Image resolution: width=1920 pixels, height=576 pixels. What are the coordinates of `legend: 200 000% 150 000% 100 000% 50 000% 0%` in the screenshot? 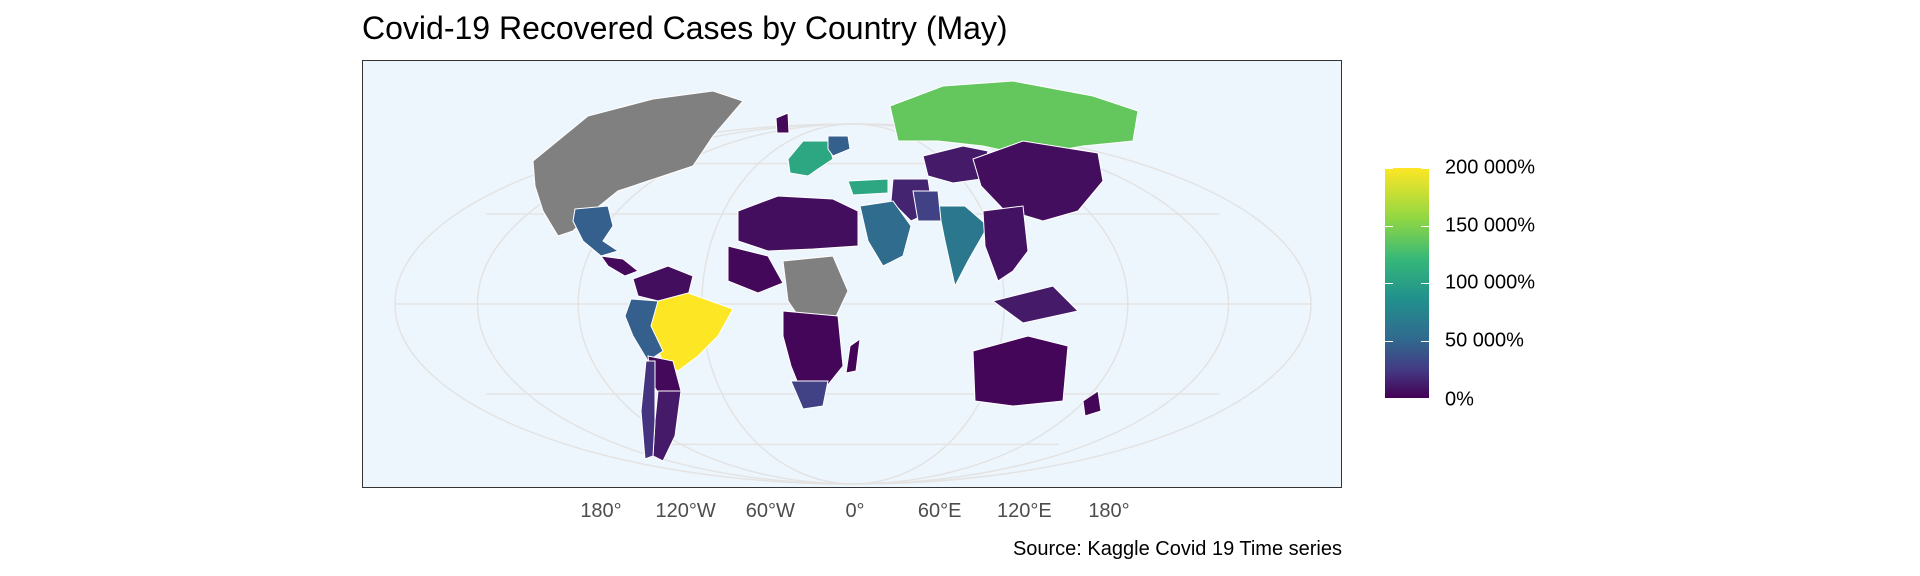 It's located at (1515, 284).